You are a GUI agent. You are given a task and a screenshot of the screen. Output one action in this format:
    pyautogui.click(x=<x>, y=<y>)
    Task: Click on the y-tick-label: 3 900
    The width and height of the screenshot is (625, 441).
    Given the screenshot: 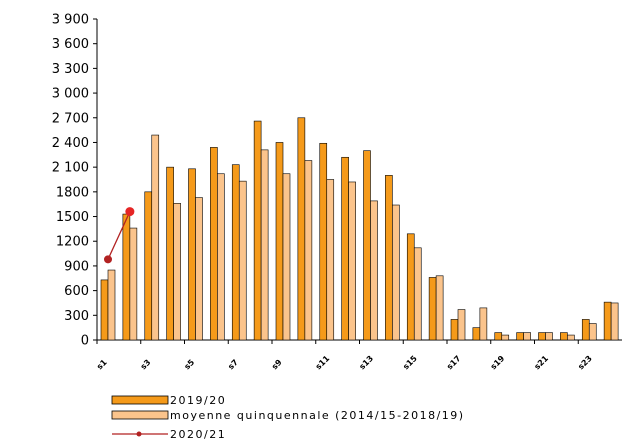 What is the action you would take?
    pyautogui.click(x=70, y=20)
    